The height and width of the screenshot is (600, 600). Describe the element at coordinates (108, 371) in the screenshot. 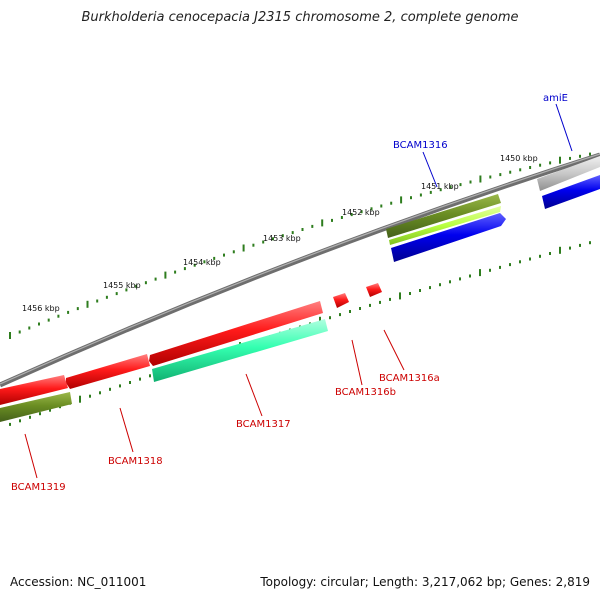

I see `gene-bcam1318-body` at that location.